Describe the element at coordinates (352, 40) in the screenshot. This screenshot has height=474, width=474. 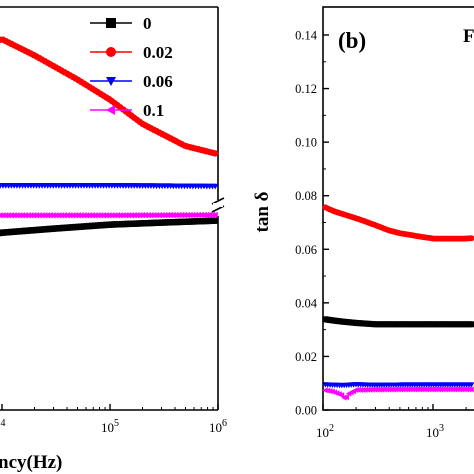
I see `panel-b-label: (b)` at that location.